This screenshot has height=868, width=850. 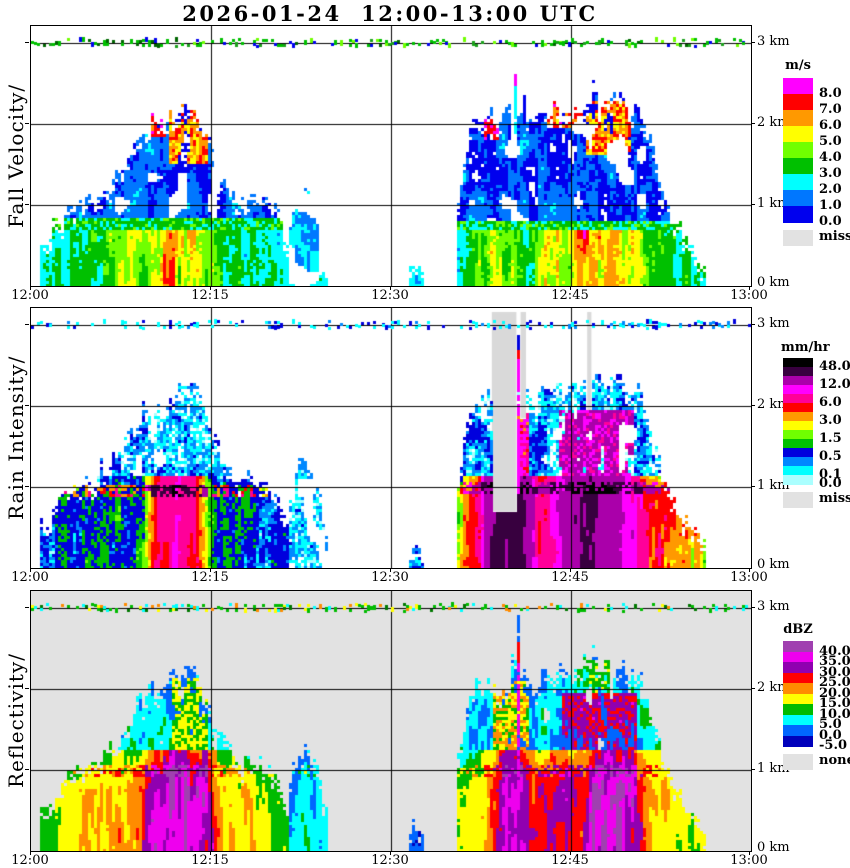 What do you see at coordinates (830, 109) in the screenshot?
I see `colorbar-tick-label: 7.0` at bounding box center [830, 109].